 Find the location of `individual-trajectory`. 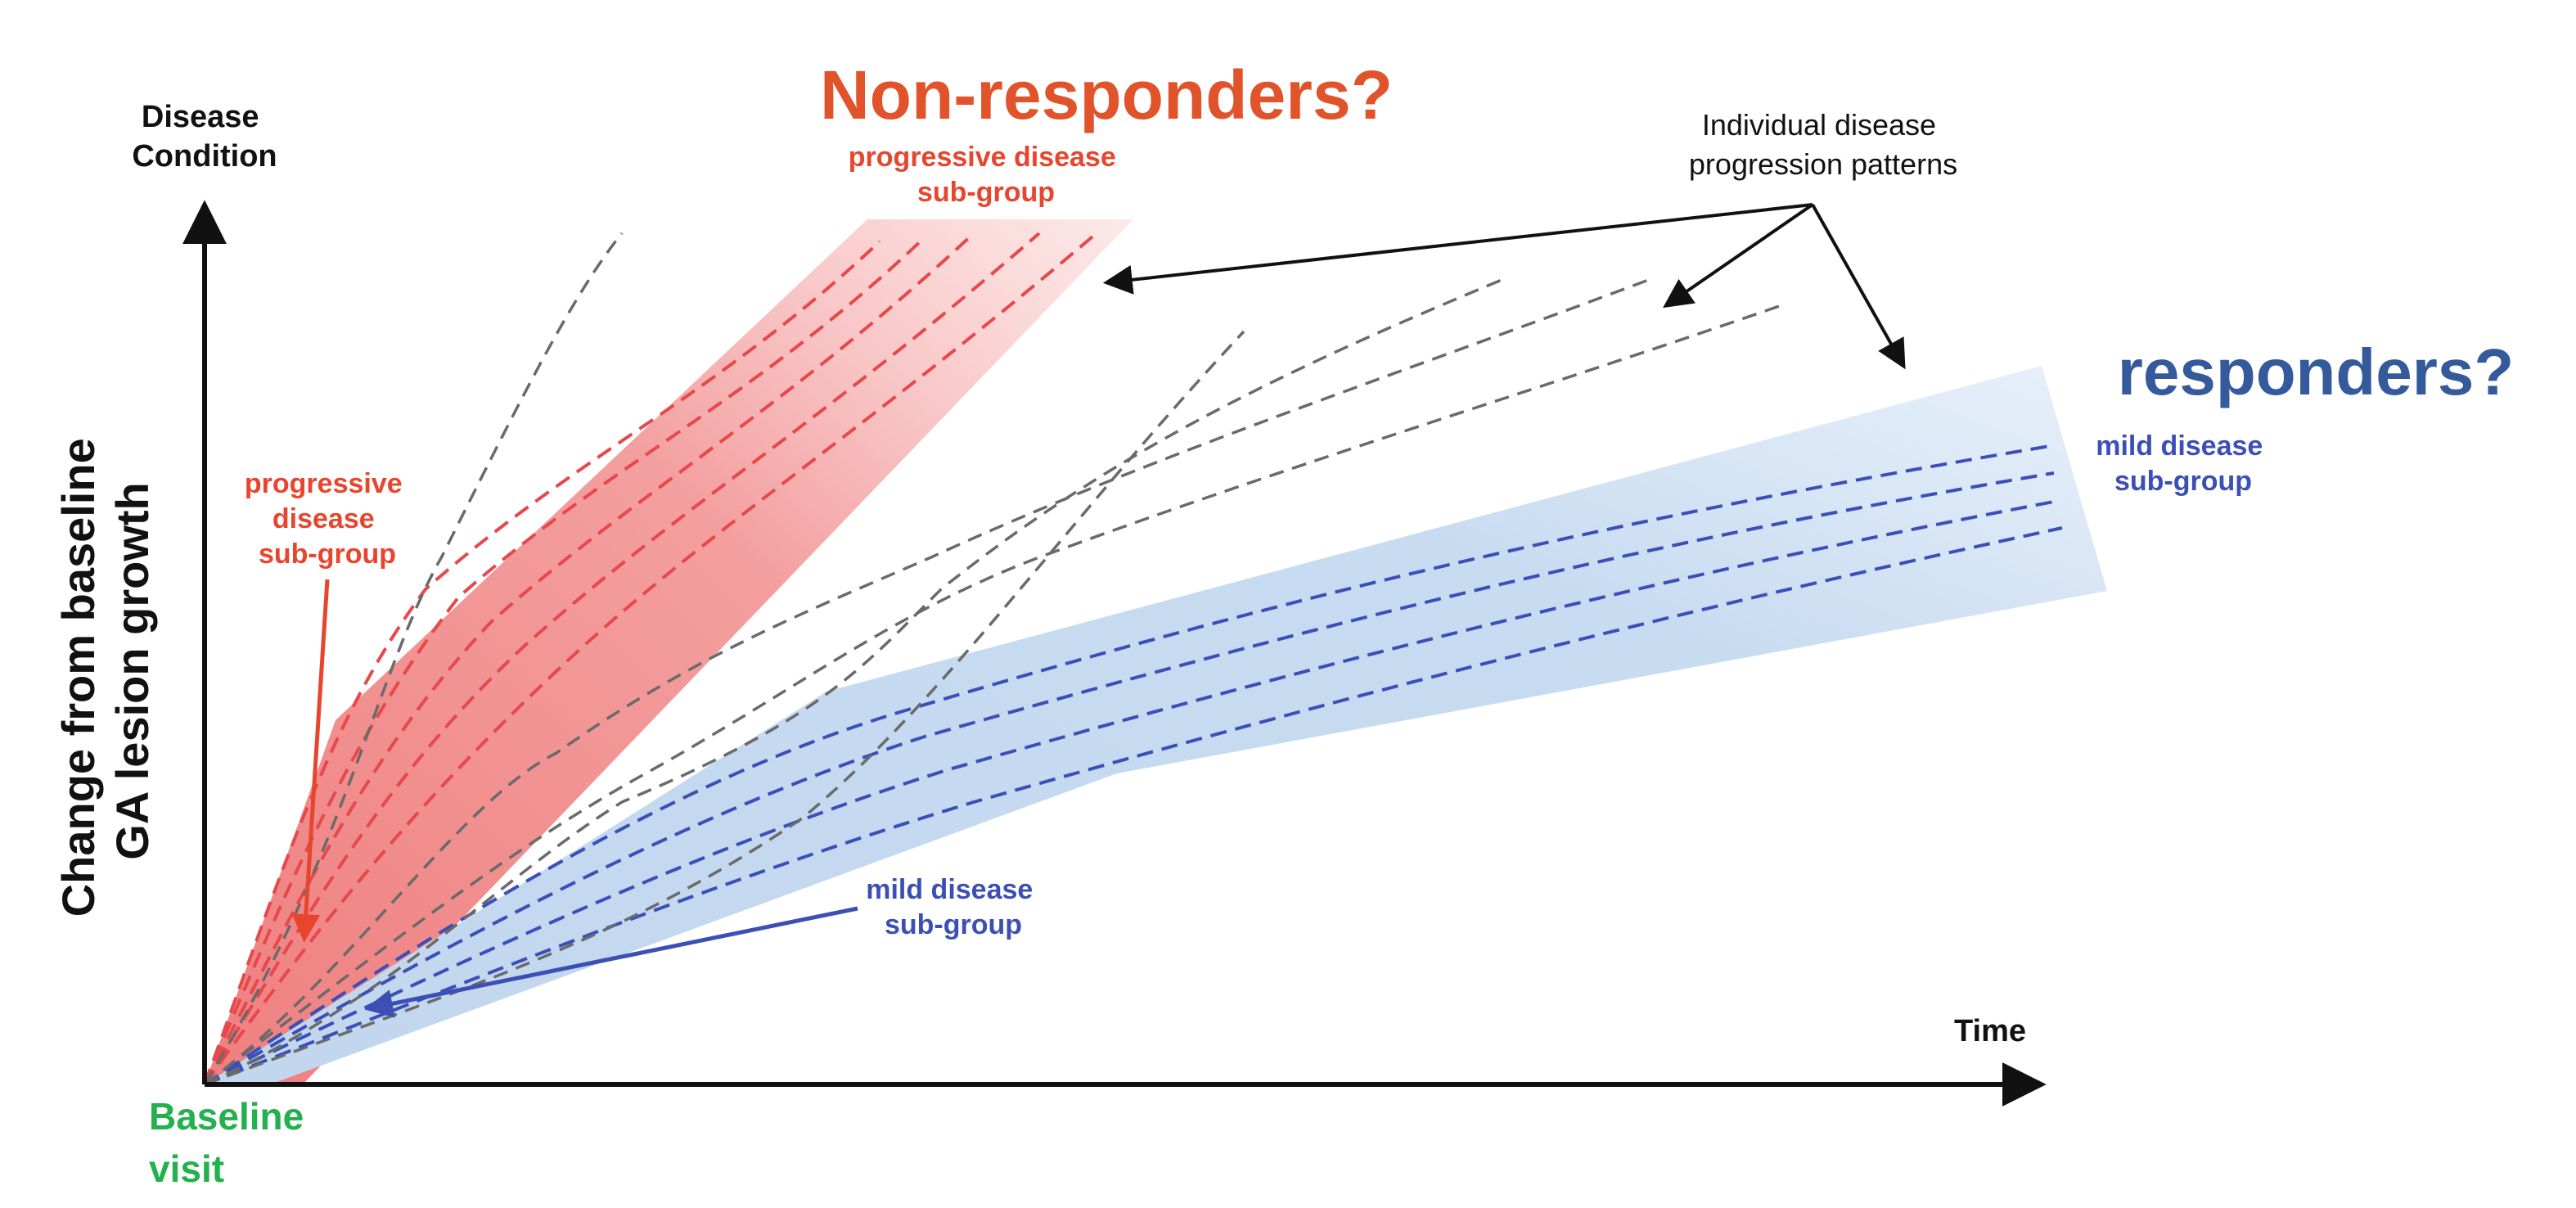

individual-trajectory is located at coordinates (413, 658).